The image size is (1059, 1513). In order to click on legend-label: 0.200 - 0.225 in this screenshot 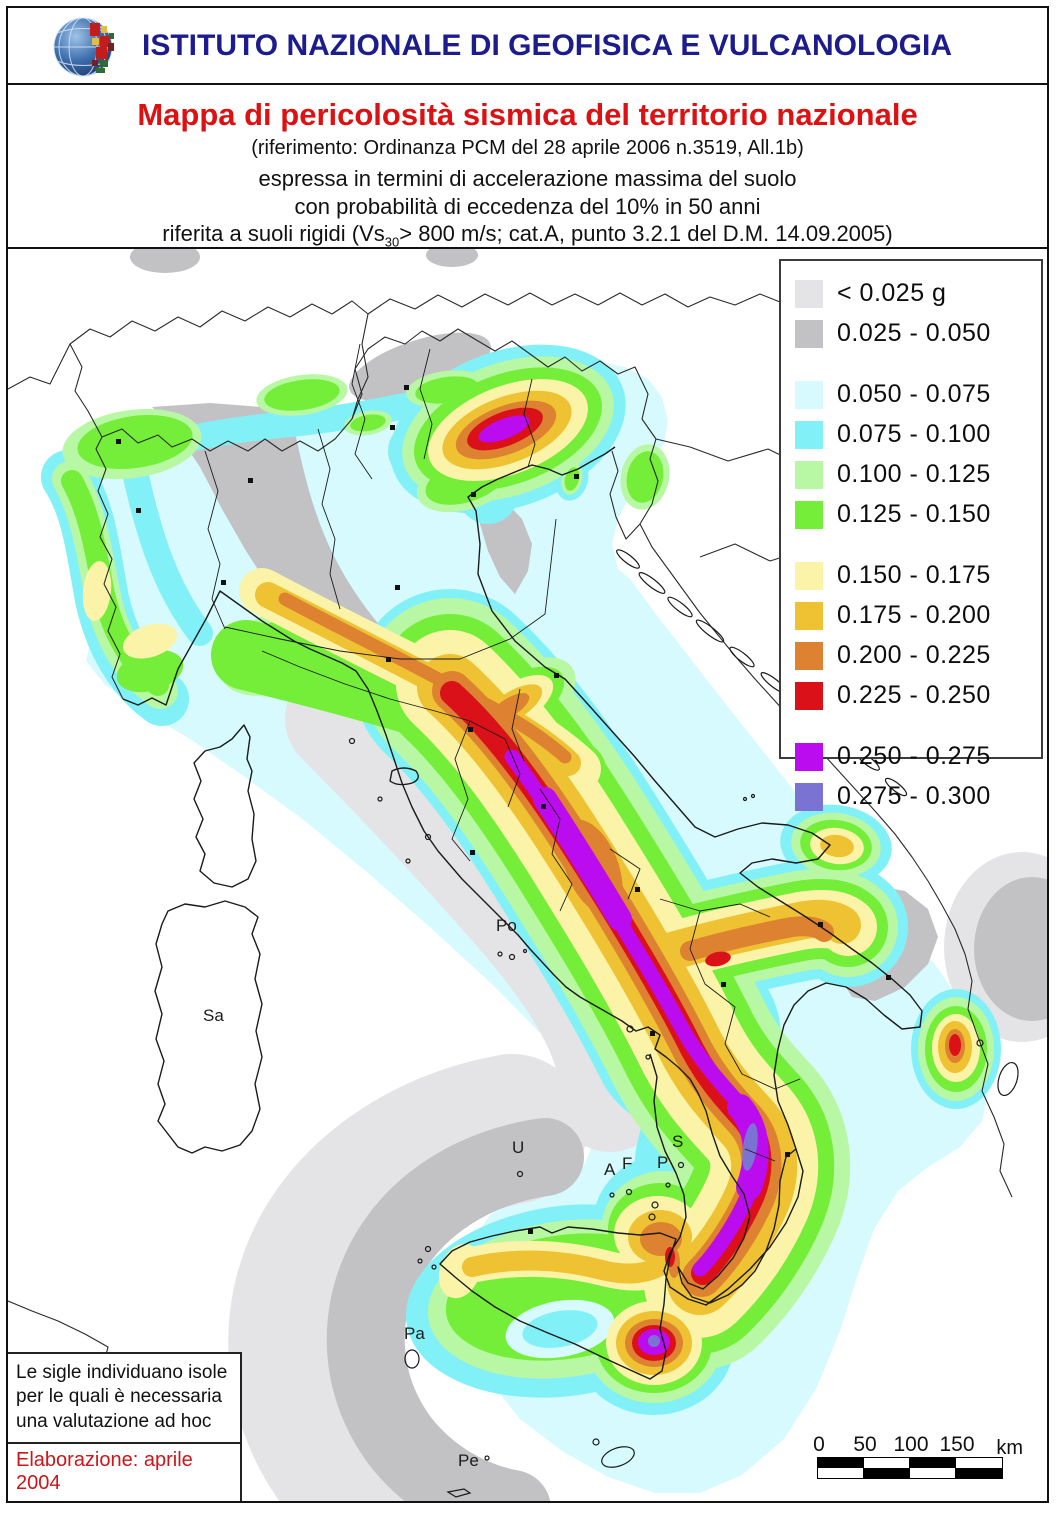, I will do `click(914, 655)`.